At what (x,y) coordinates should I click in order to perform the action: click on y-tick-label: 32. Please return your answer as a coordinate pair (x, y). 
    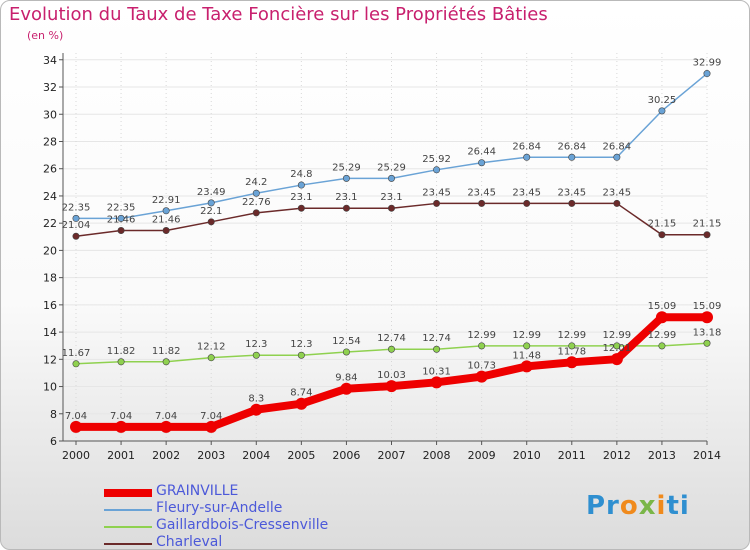
    Looking at the image, I should click on (50, 87).